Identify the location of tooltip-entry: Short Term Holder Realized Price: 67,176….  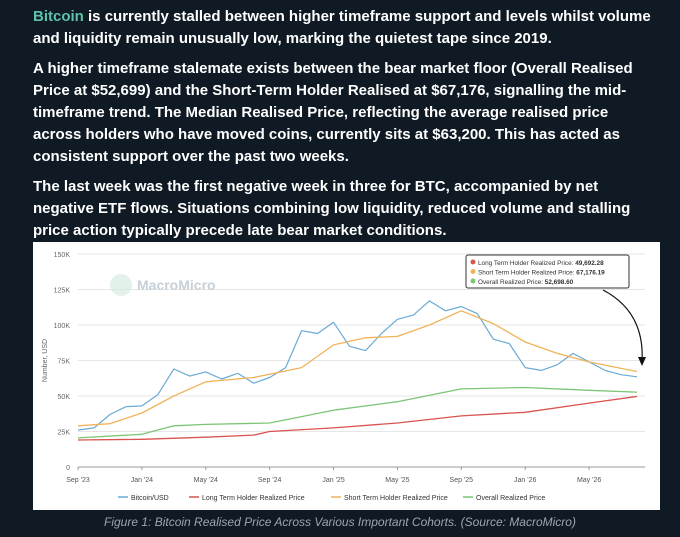
(541, 273).